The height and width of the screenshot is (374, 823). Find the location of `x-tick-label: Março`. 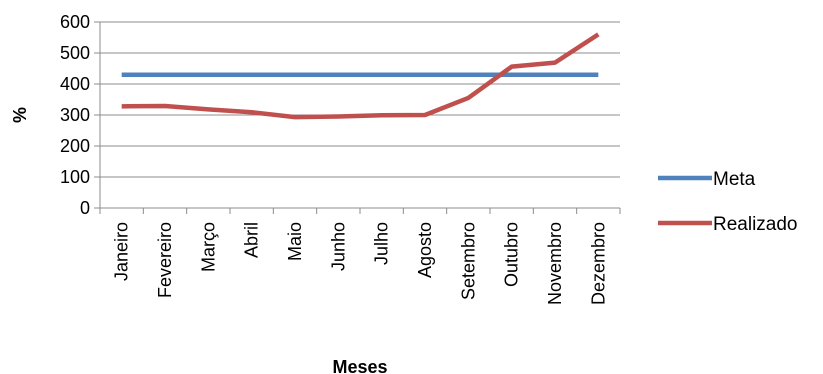

x-tick-label: Março is located at coordinates (208, 247).